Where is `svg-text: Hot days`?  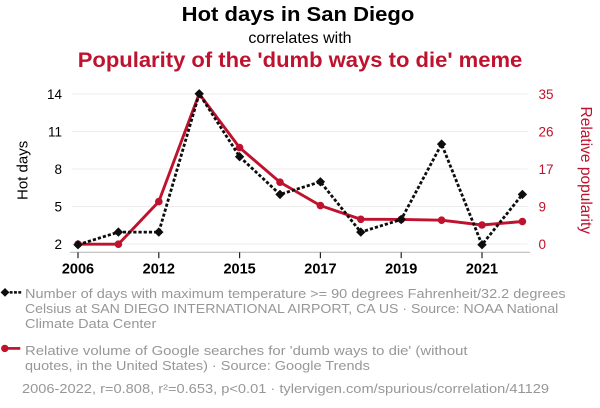
svg-text: Hot days is located at coordinates (23, 170).